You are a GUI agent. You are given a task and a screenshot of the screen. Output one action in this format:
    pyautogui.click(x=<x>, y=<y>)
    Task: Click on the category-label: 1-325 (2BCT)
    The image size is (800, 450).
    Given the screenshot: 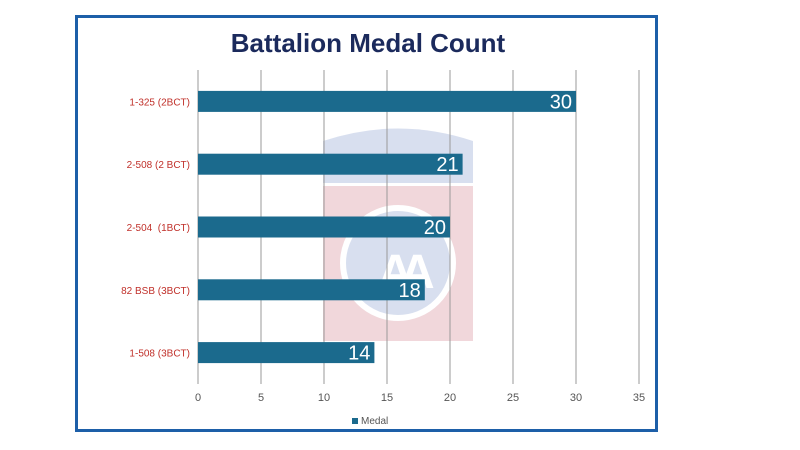 What is the action you would take?
    pyautogui.click(x=159, y=102)
    